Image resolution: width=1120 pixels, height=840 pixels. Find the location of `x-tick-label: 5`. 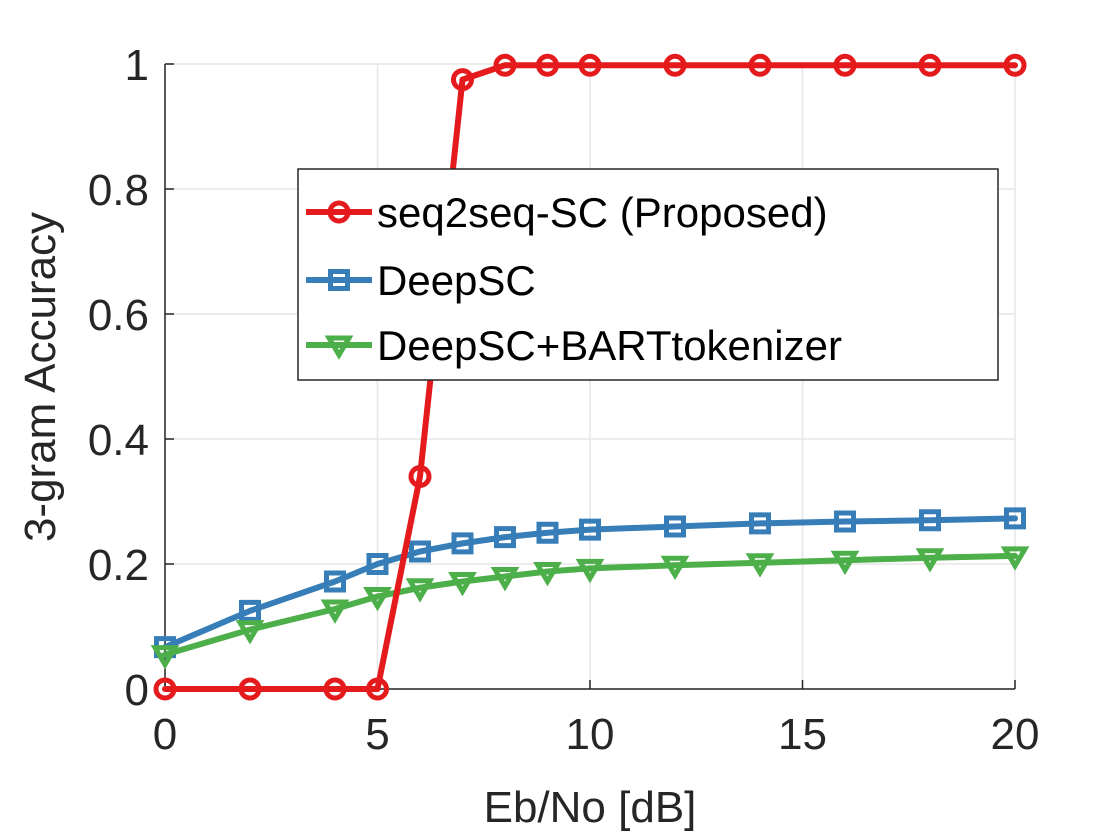

x-tick-label: 5 is located at coordinates (377, 734).